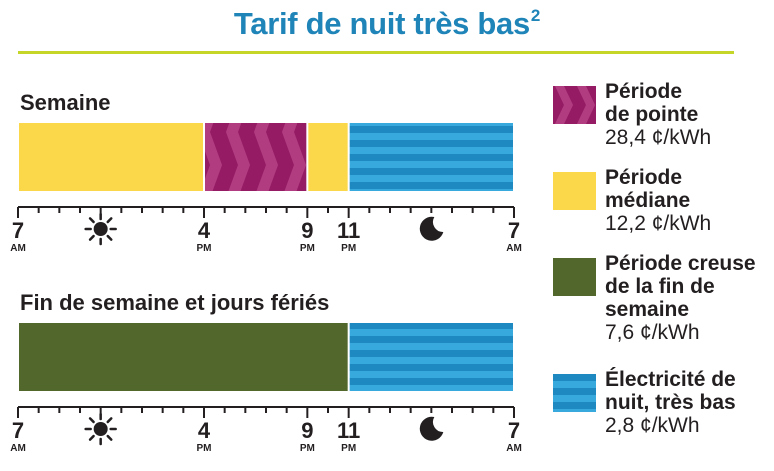 This screenshot has height=471, width=774. Describe the element at coordinates (658, 137) in the screenshot. I see `legend-price: 28,4 ¢/kWh` at that location.